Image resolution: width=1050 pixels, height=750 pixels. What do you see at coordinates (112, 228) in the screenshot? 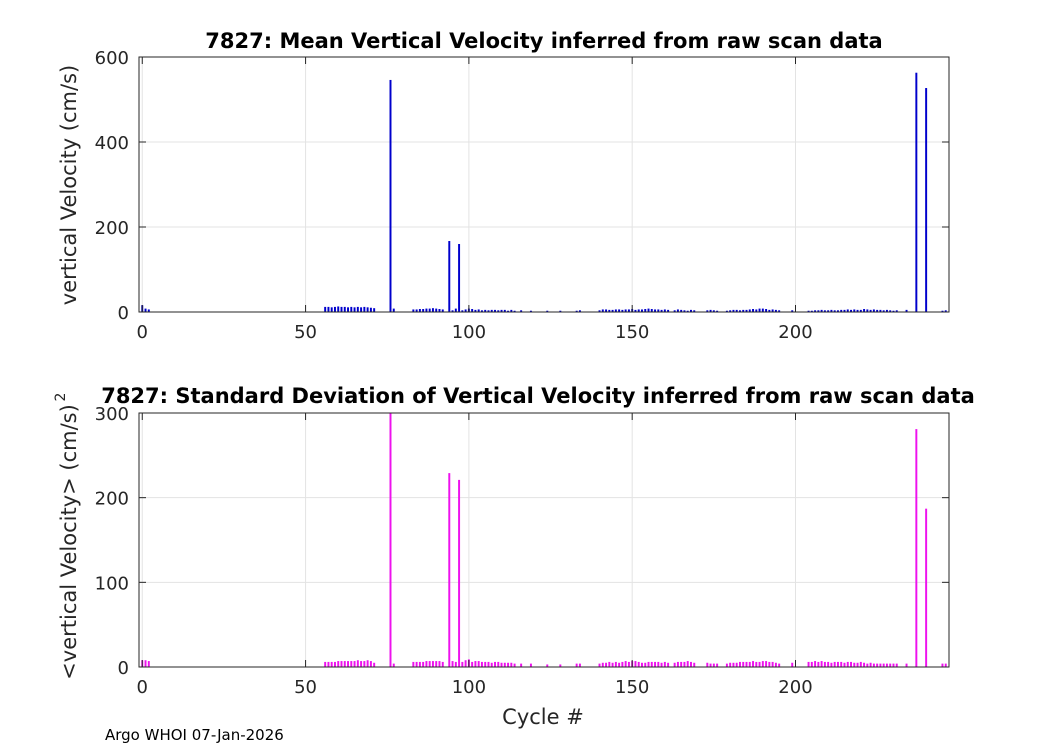
I see `mean-y-tick-label: 200` at bounding box center [112, 228].